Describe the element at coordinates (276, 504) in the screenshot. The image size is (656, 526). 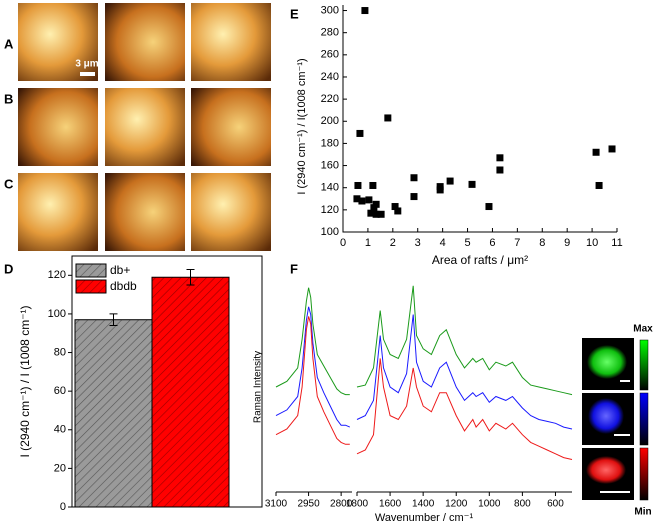
I see `x-tick-label: 3100` at that location.